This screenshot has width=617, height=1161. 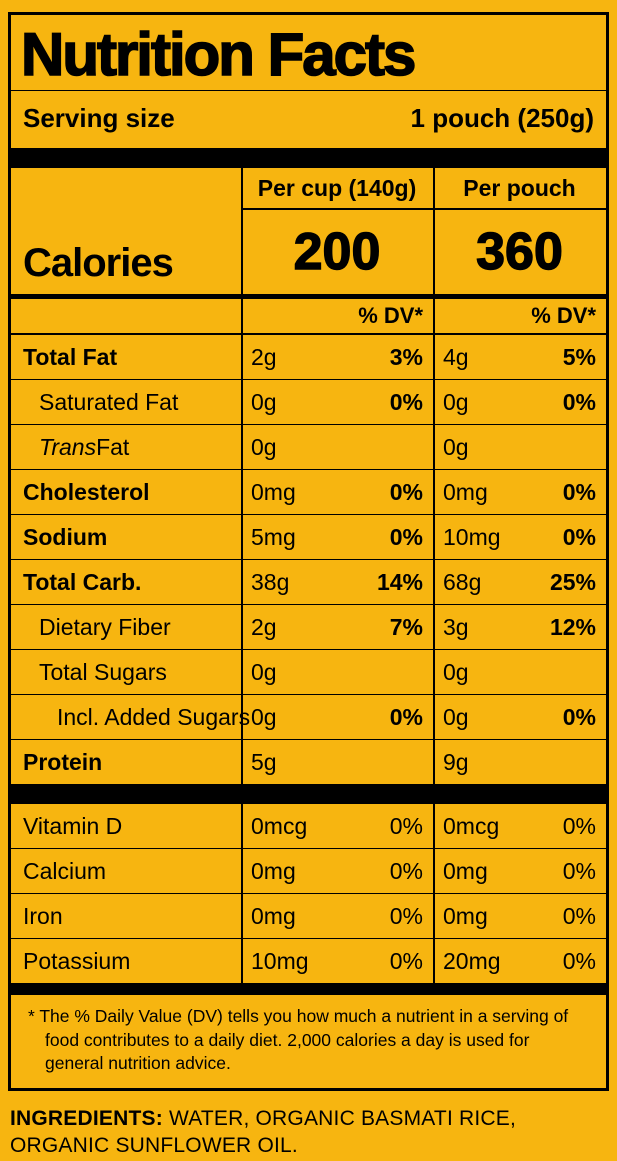 What do you see at coordinates (308, 119) in the screenshot?
I see `serving-size-row: Serving size 1 pouch (250g)` at bounding box center [308, 119].